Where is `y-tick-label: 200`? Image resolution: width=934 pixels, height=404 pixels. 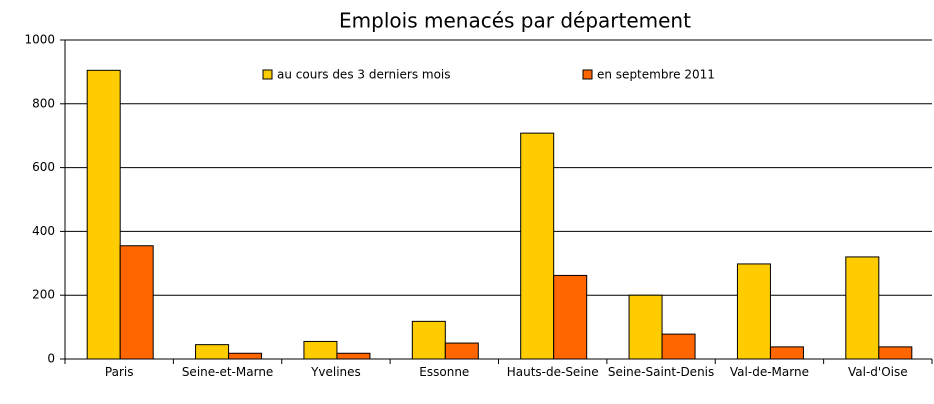
y-tick-label: 200 is located at coordinates (43, 295).